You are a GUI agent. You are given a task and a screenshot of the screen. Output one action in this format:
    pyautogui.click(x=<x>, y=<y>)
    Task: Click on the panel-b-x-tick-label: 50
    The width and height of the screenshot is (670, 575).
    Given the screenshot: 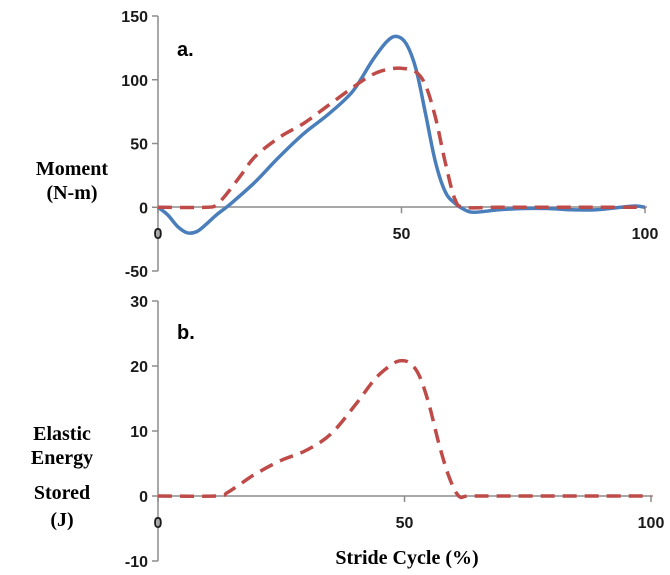 What is the action you would take?
    pyautogui.click(x=405, y=523)
    